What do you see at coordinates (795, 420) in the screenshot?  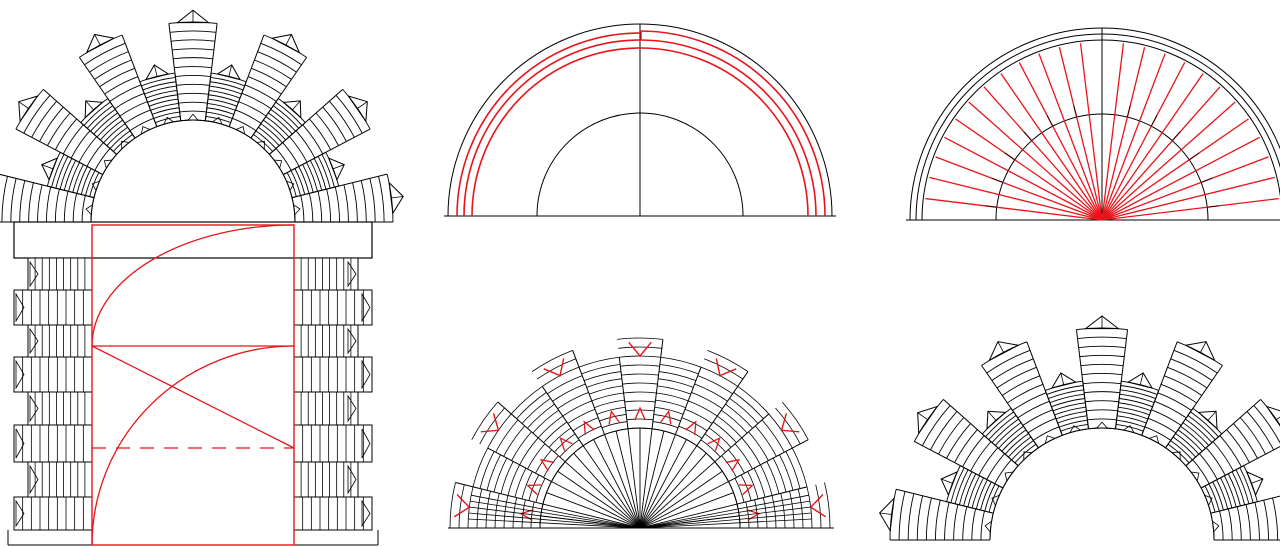 I see `step-band` at bounding box center [795, 420].